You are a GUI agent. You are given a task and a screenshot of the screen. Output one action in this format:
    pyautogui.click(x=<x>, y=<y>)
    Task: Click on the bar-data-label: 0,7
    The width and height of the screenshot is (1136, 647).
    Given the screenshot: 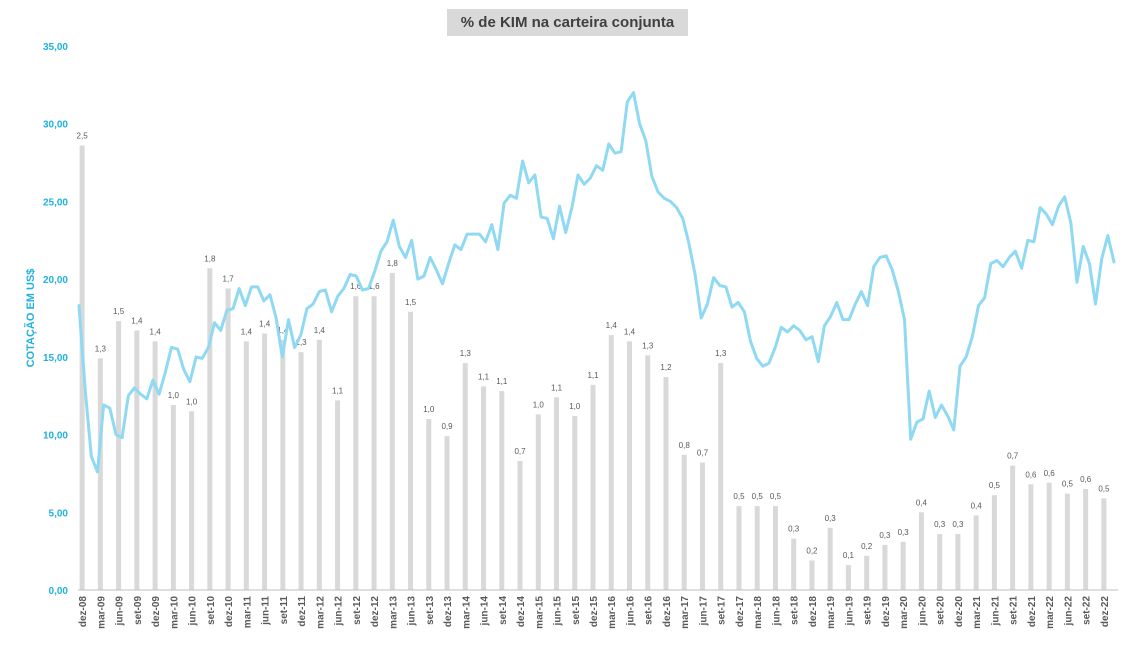 What is the action you would take?
    pyautogui.click(x=703, y=453)
    